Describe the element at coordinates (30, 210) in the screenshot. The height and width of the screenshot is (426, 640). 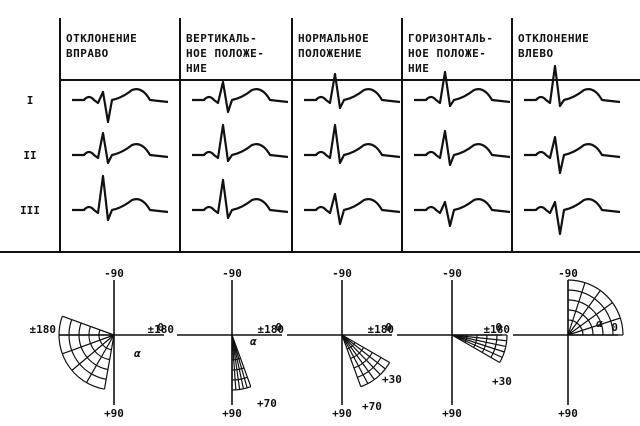
I see `lead-label: III` at that location.